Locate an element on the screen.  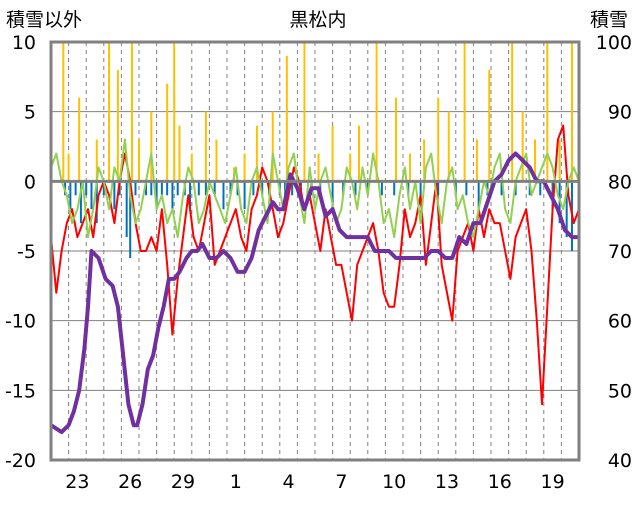
left-tick-label: -5 is located at coordinates (26, 252).